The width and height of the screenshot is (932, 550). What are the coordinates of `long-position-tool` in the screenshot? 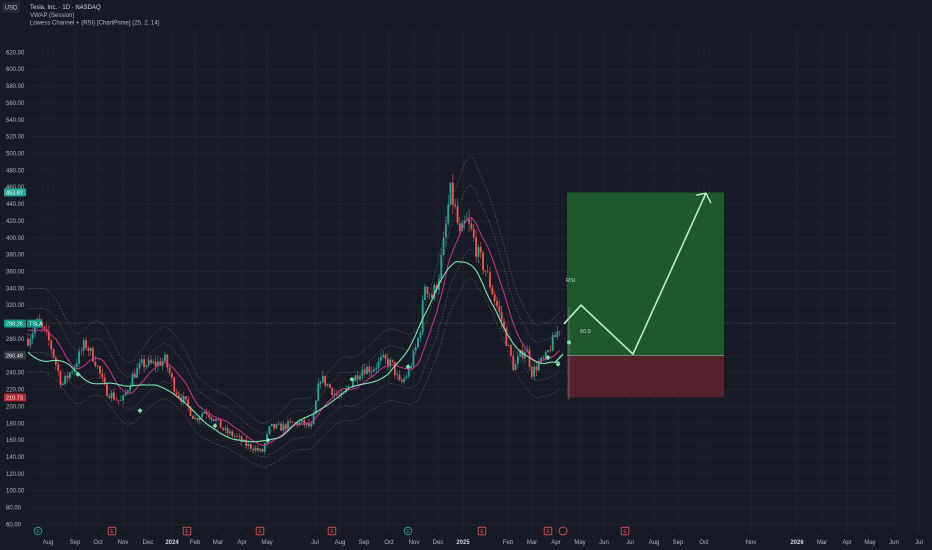 It's located at (645, 295).